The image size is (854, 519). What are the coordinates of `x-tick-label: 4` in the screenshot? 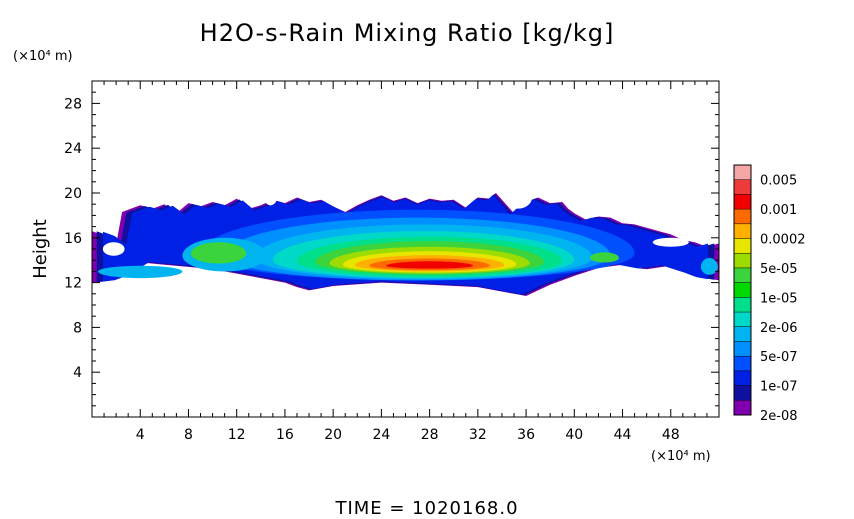 It's located at (140, 435).